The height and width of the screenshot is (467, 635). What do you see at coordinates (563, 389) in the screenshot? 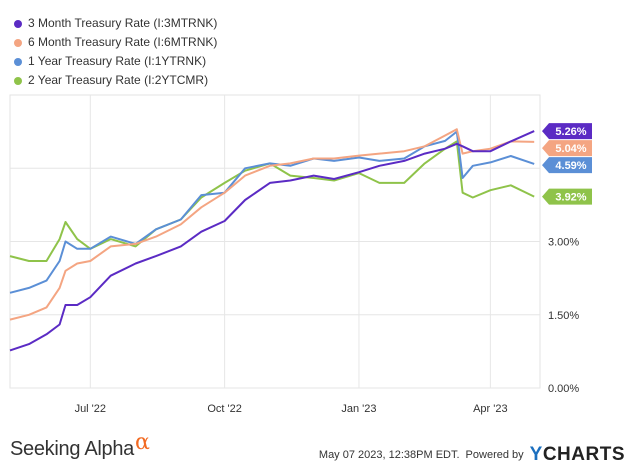
I see `y-tick-label: 0.00%` at bounding box center [563, 389].